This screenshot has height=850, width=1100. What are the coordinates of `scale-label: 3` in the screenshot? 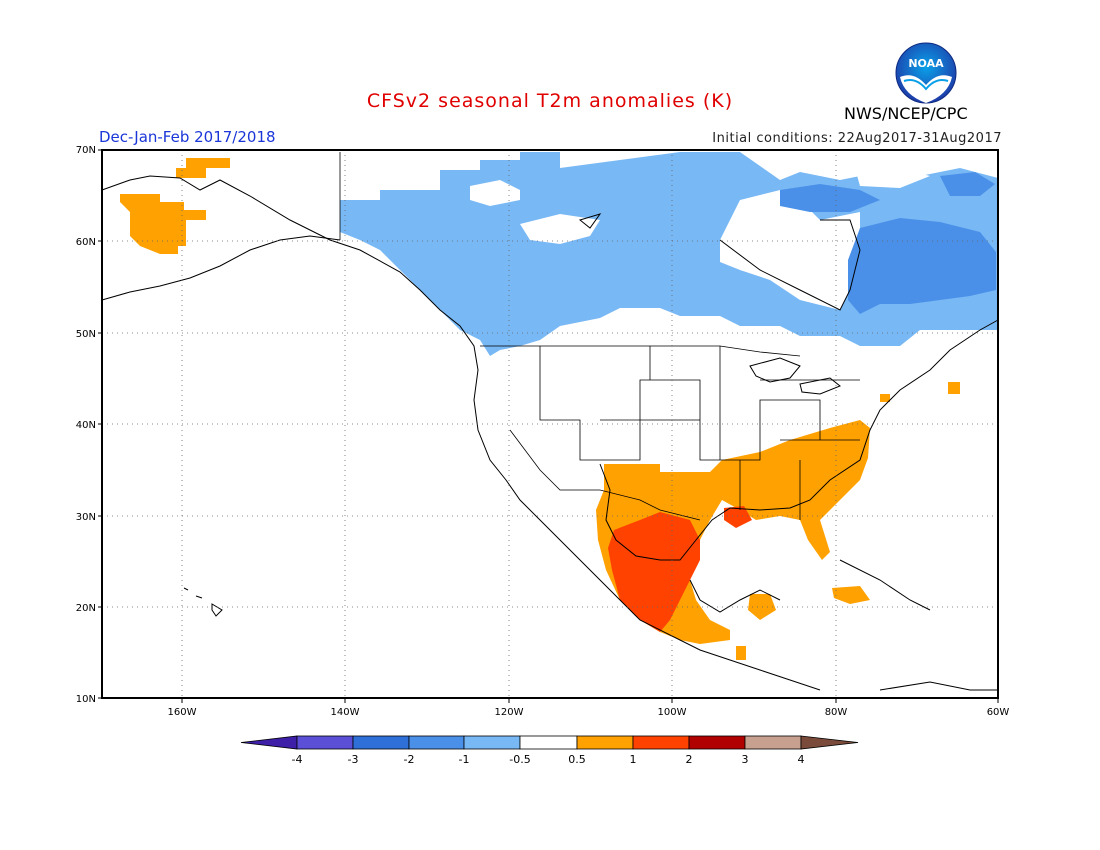 It's located at (745, 759).